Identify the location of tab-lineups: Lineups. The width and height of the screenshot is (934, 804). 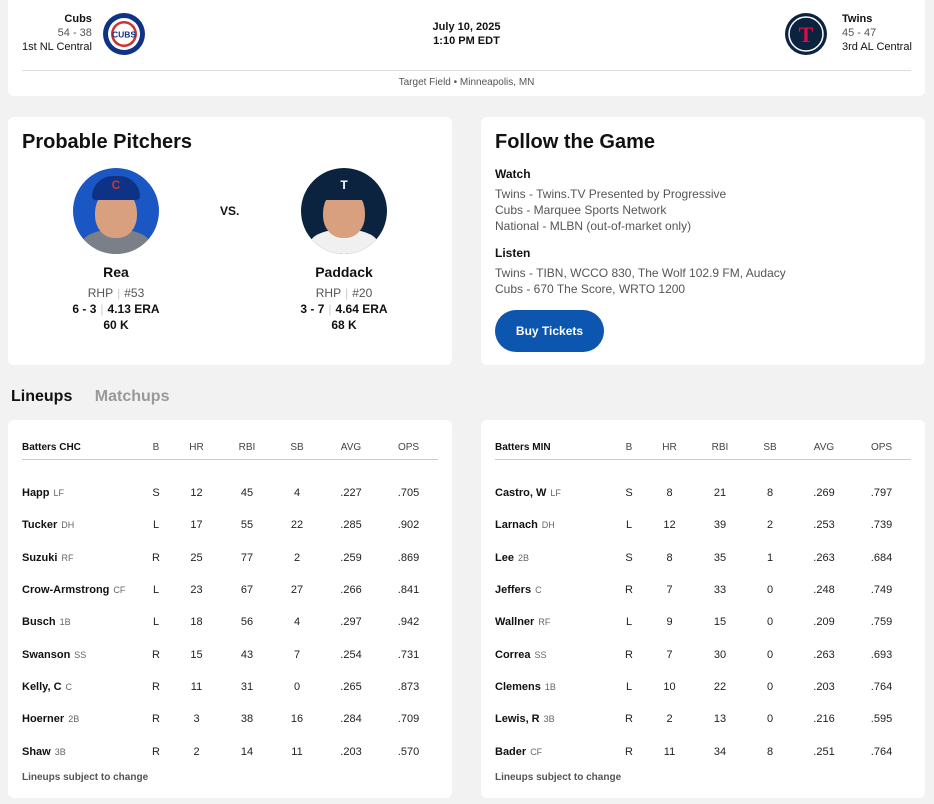
(42, 396).